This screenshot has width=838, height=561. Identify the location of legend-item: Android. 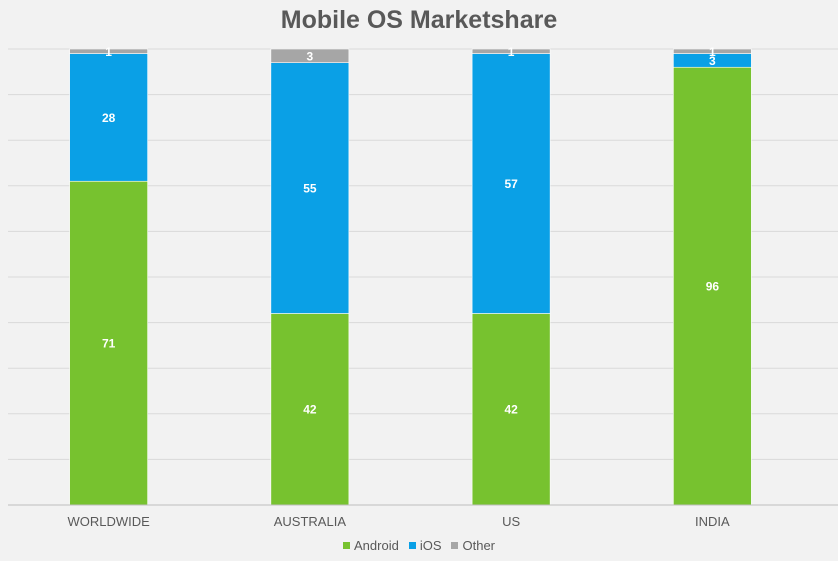
(371, 545).